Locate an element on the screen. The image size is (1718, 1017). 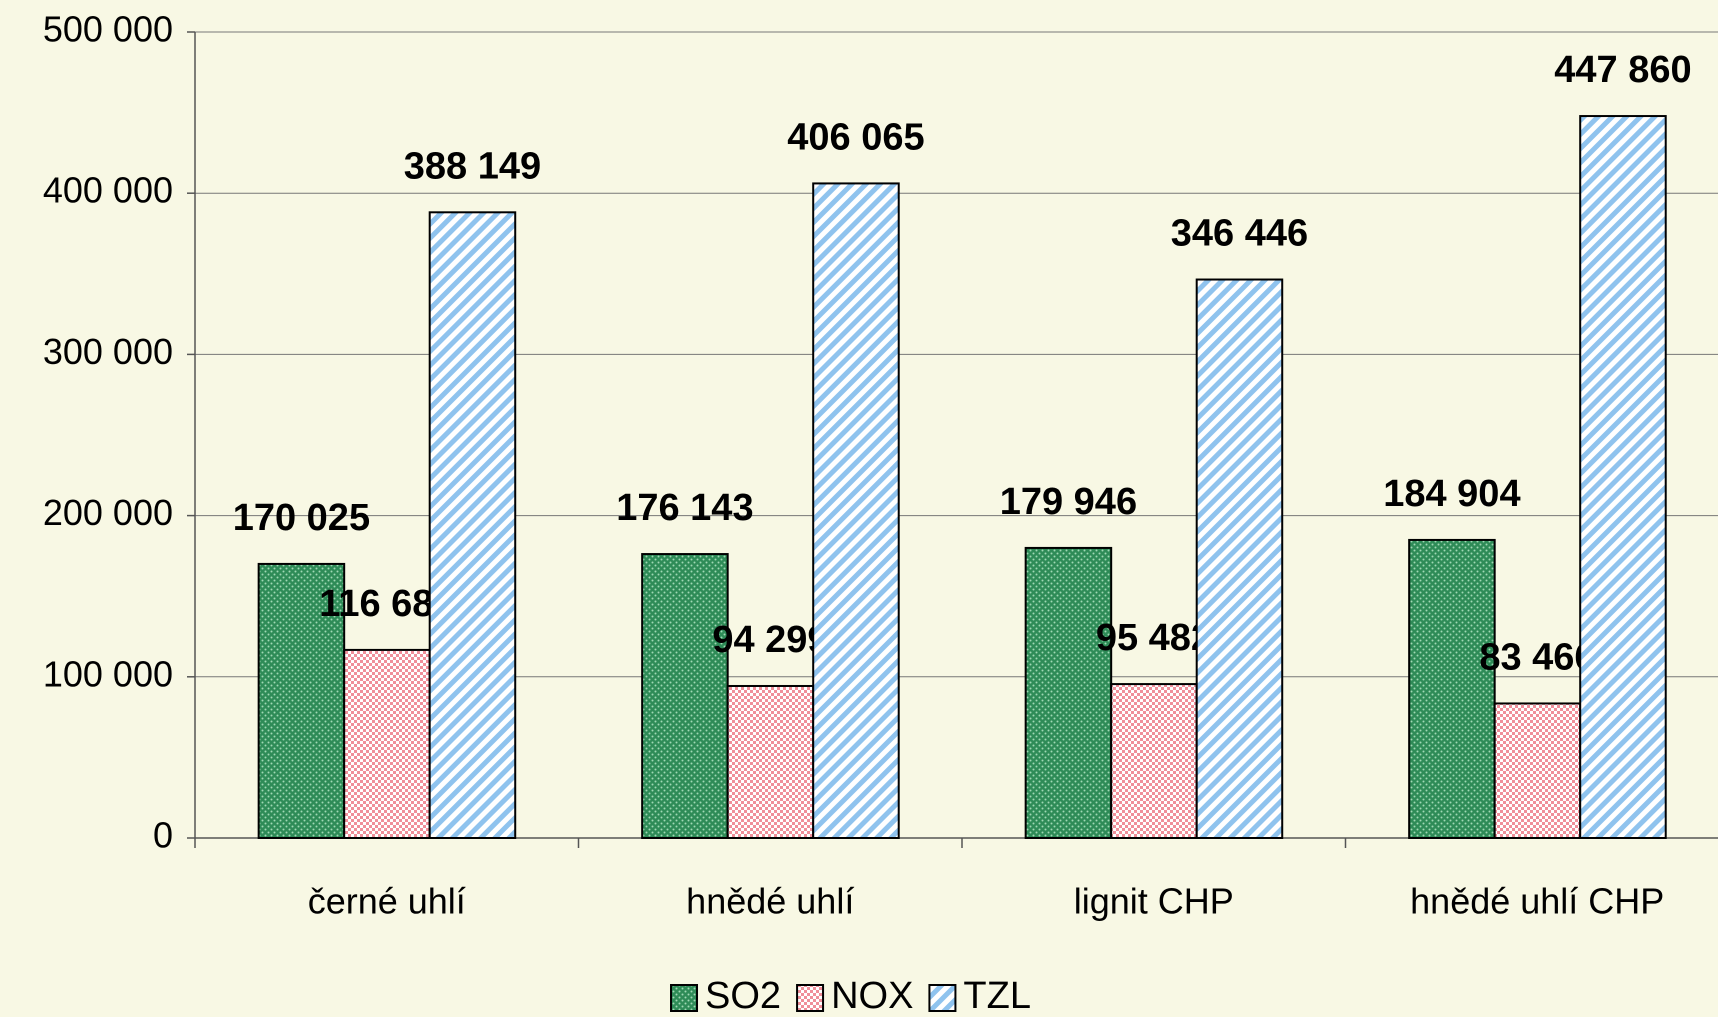
y-tick-label: 0 is located at coordinates (163, 835).